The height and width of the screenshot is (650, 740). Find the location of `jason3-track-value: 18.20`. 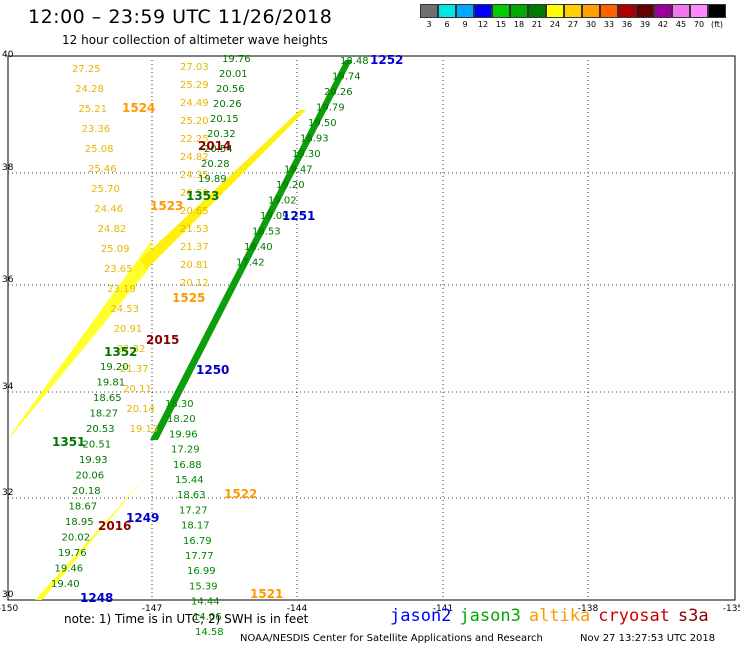

jason3-track-value: 18.20 is located at coordinates (181, 419).